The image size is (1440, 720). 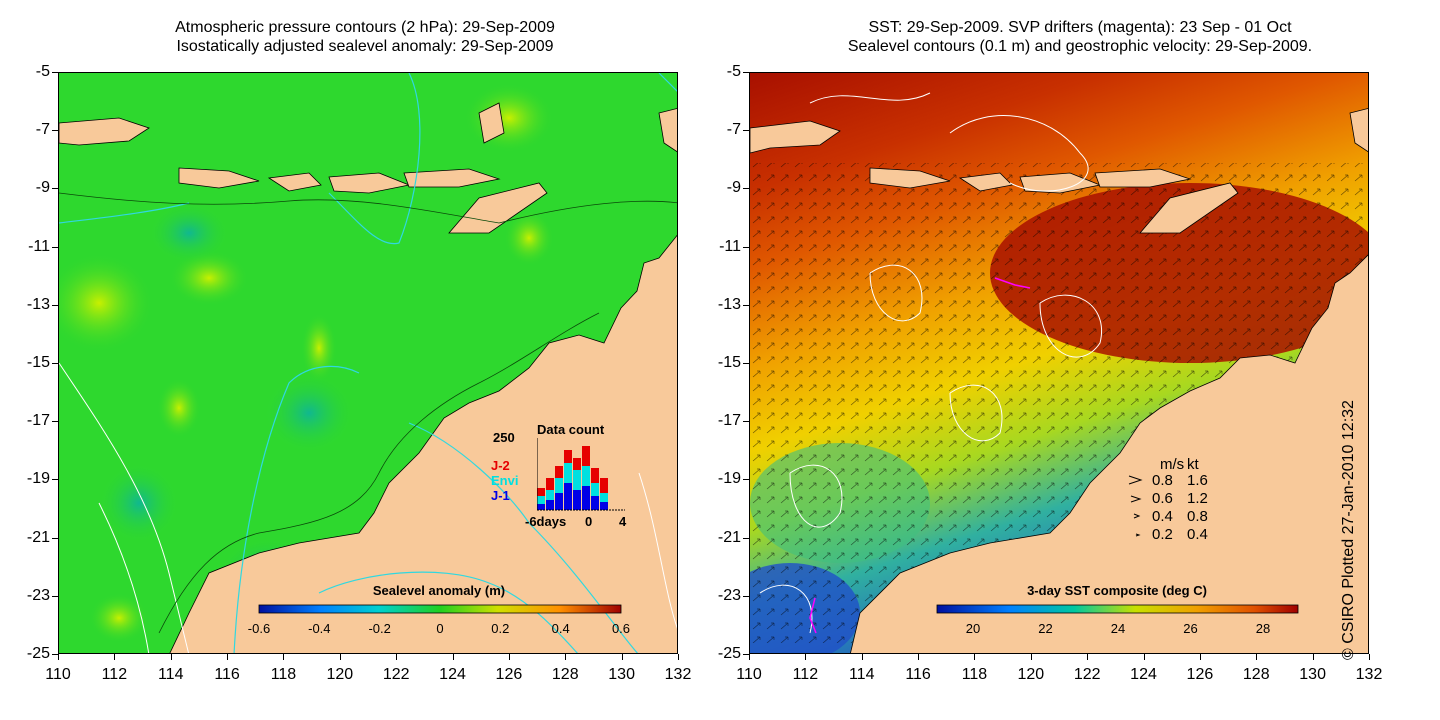 What do you see at coordinates (505, 480) in the screenshot?
I see `data-count-series-envi: Envi` at bounding box center [505, 480].